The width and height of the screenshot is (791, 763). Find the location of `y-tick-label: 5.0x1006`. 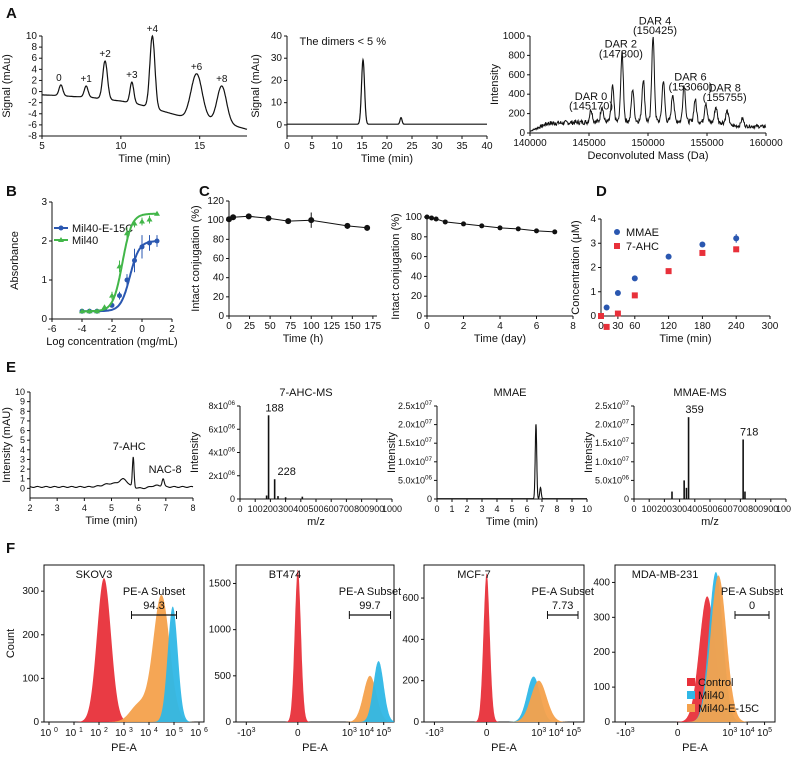

y-tick-label: 5.0x1006 is located at coordinates (415, 479).